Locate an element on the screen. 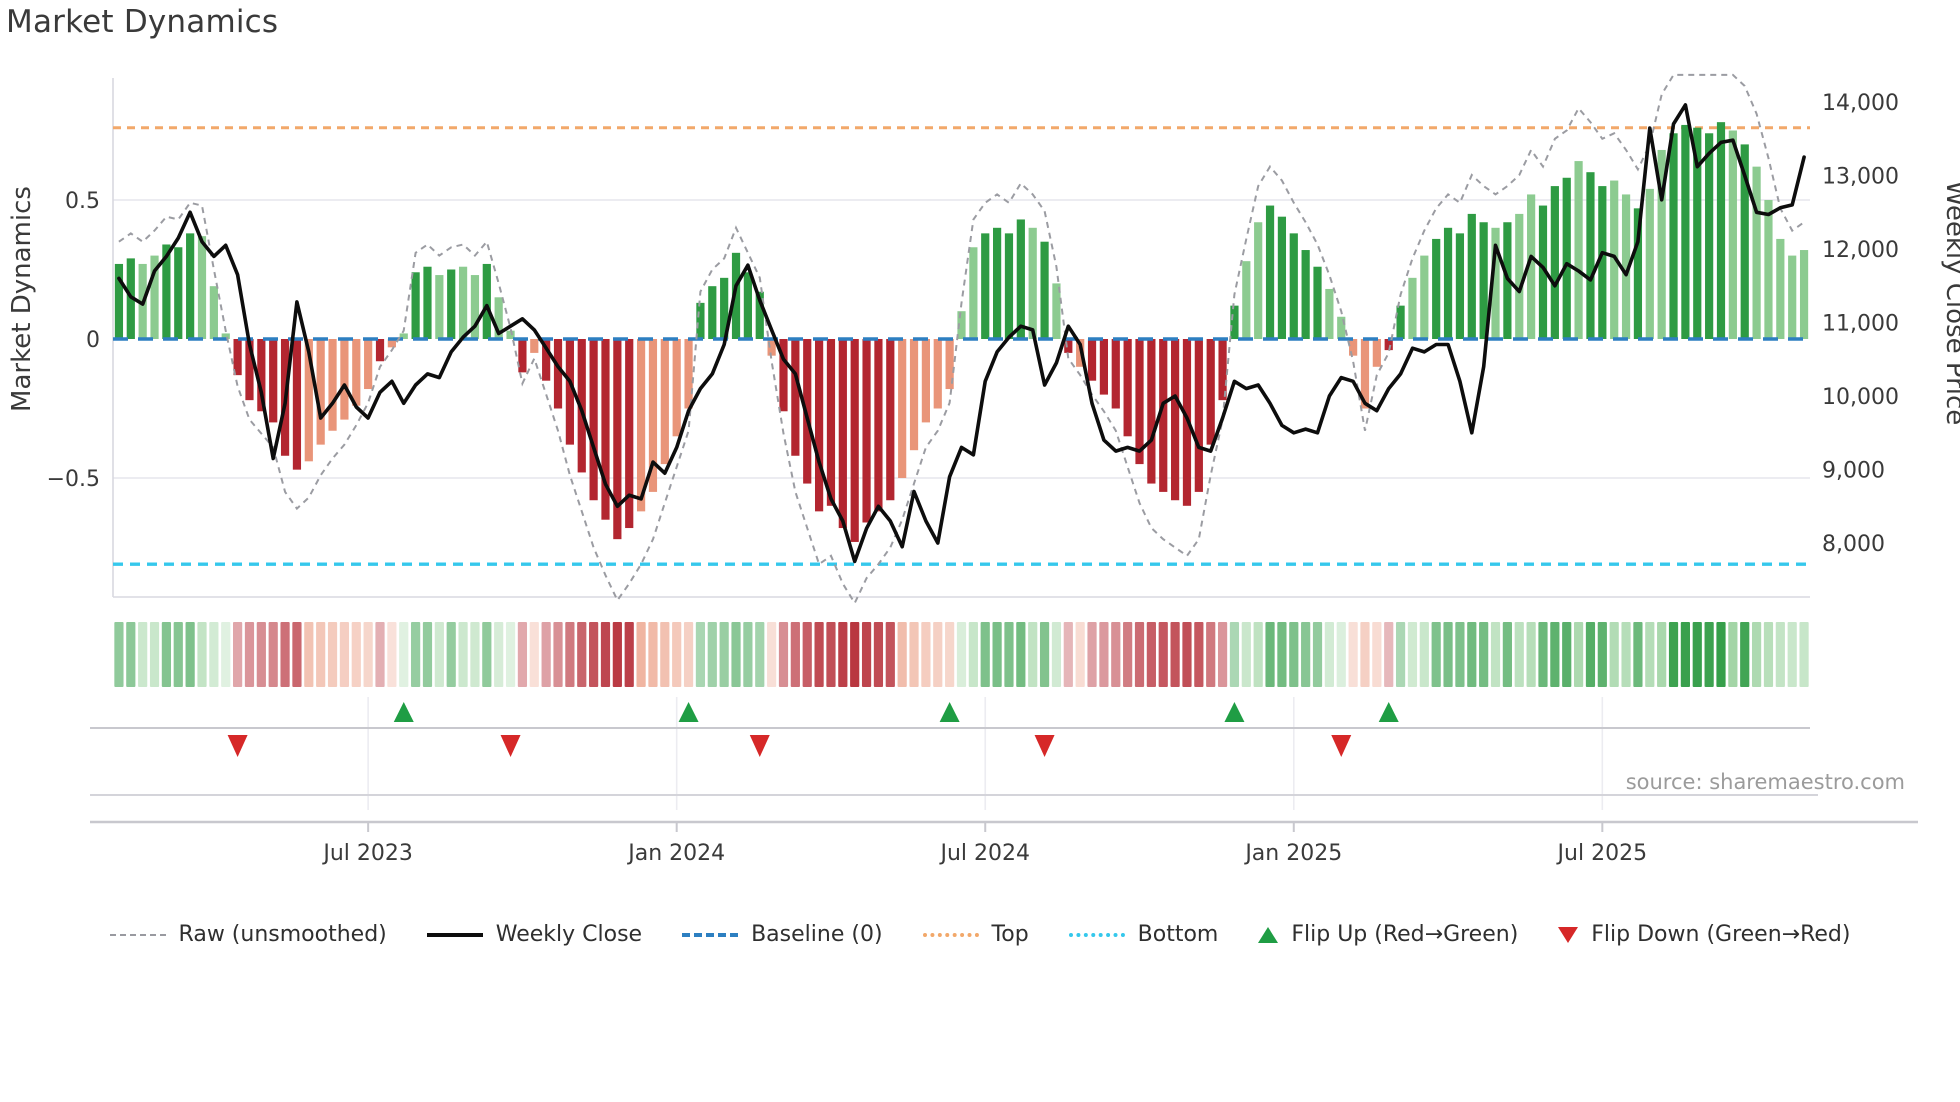 Image resolution: width=1960 pixels, height=1102 pixels. legend-item-blue-dash-line: Baseline (0) is located at coordinates (782, 934).